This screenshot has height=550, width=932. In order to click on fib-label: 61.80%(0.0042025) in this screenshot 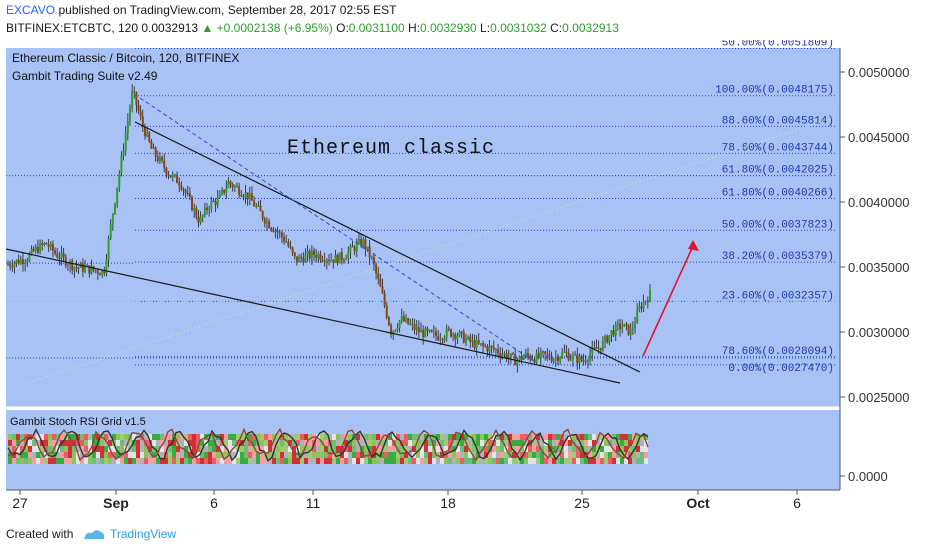, I will do `click(778, 171)`.